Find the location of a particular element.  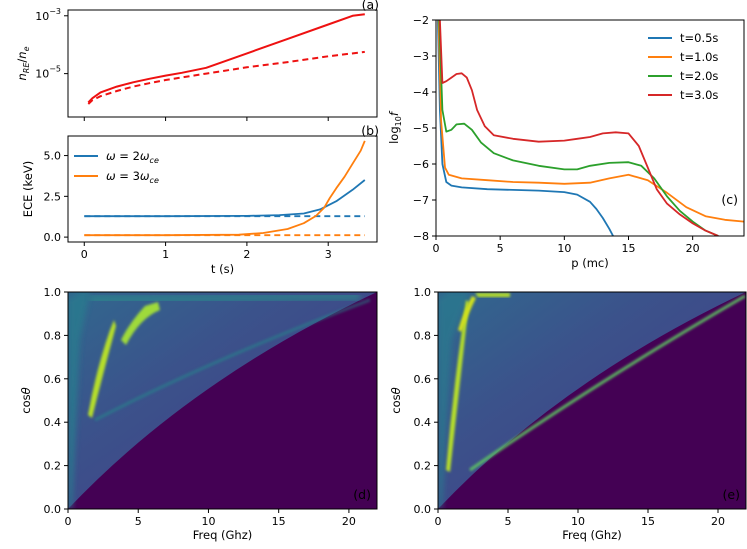

legend-label-c-3: t=3.0s is located at coordinates (699, 95).